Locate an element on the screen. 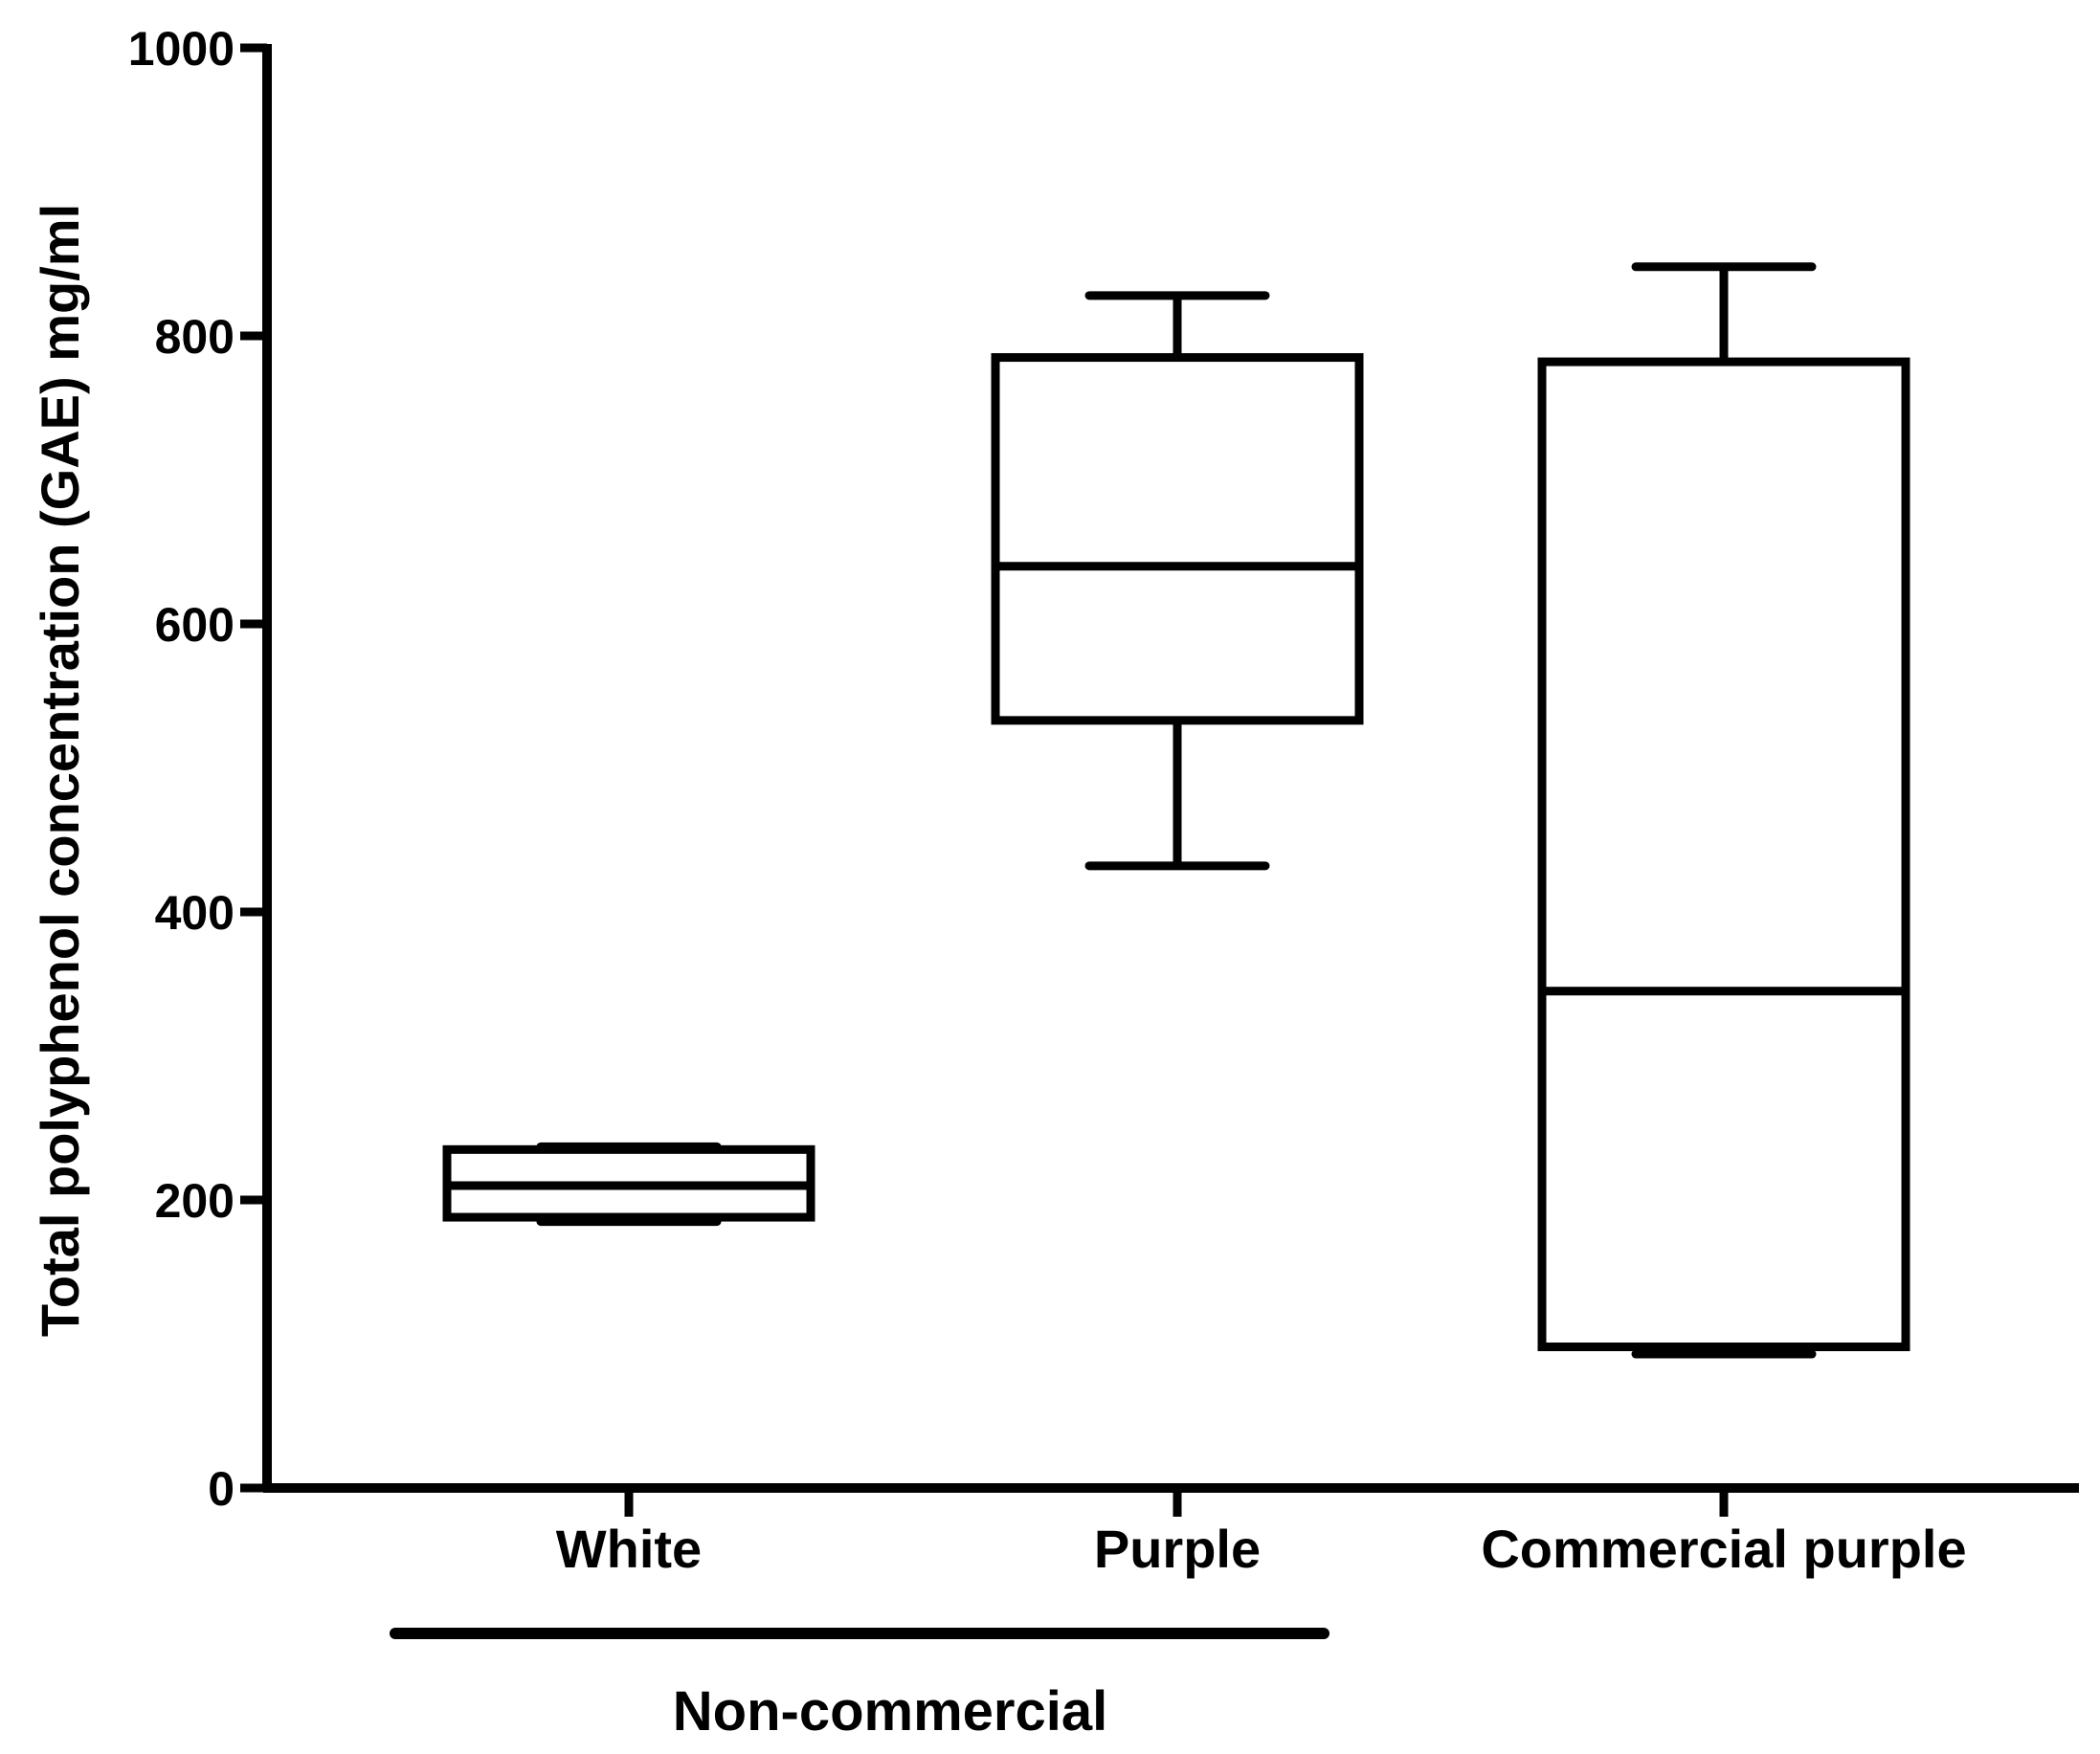  y-axis: 0 200 400 600 800 1000 is located at coordinates (200, 769).